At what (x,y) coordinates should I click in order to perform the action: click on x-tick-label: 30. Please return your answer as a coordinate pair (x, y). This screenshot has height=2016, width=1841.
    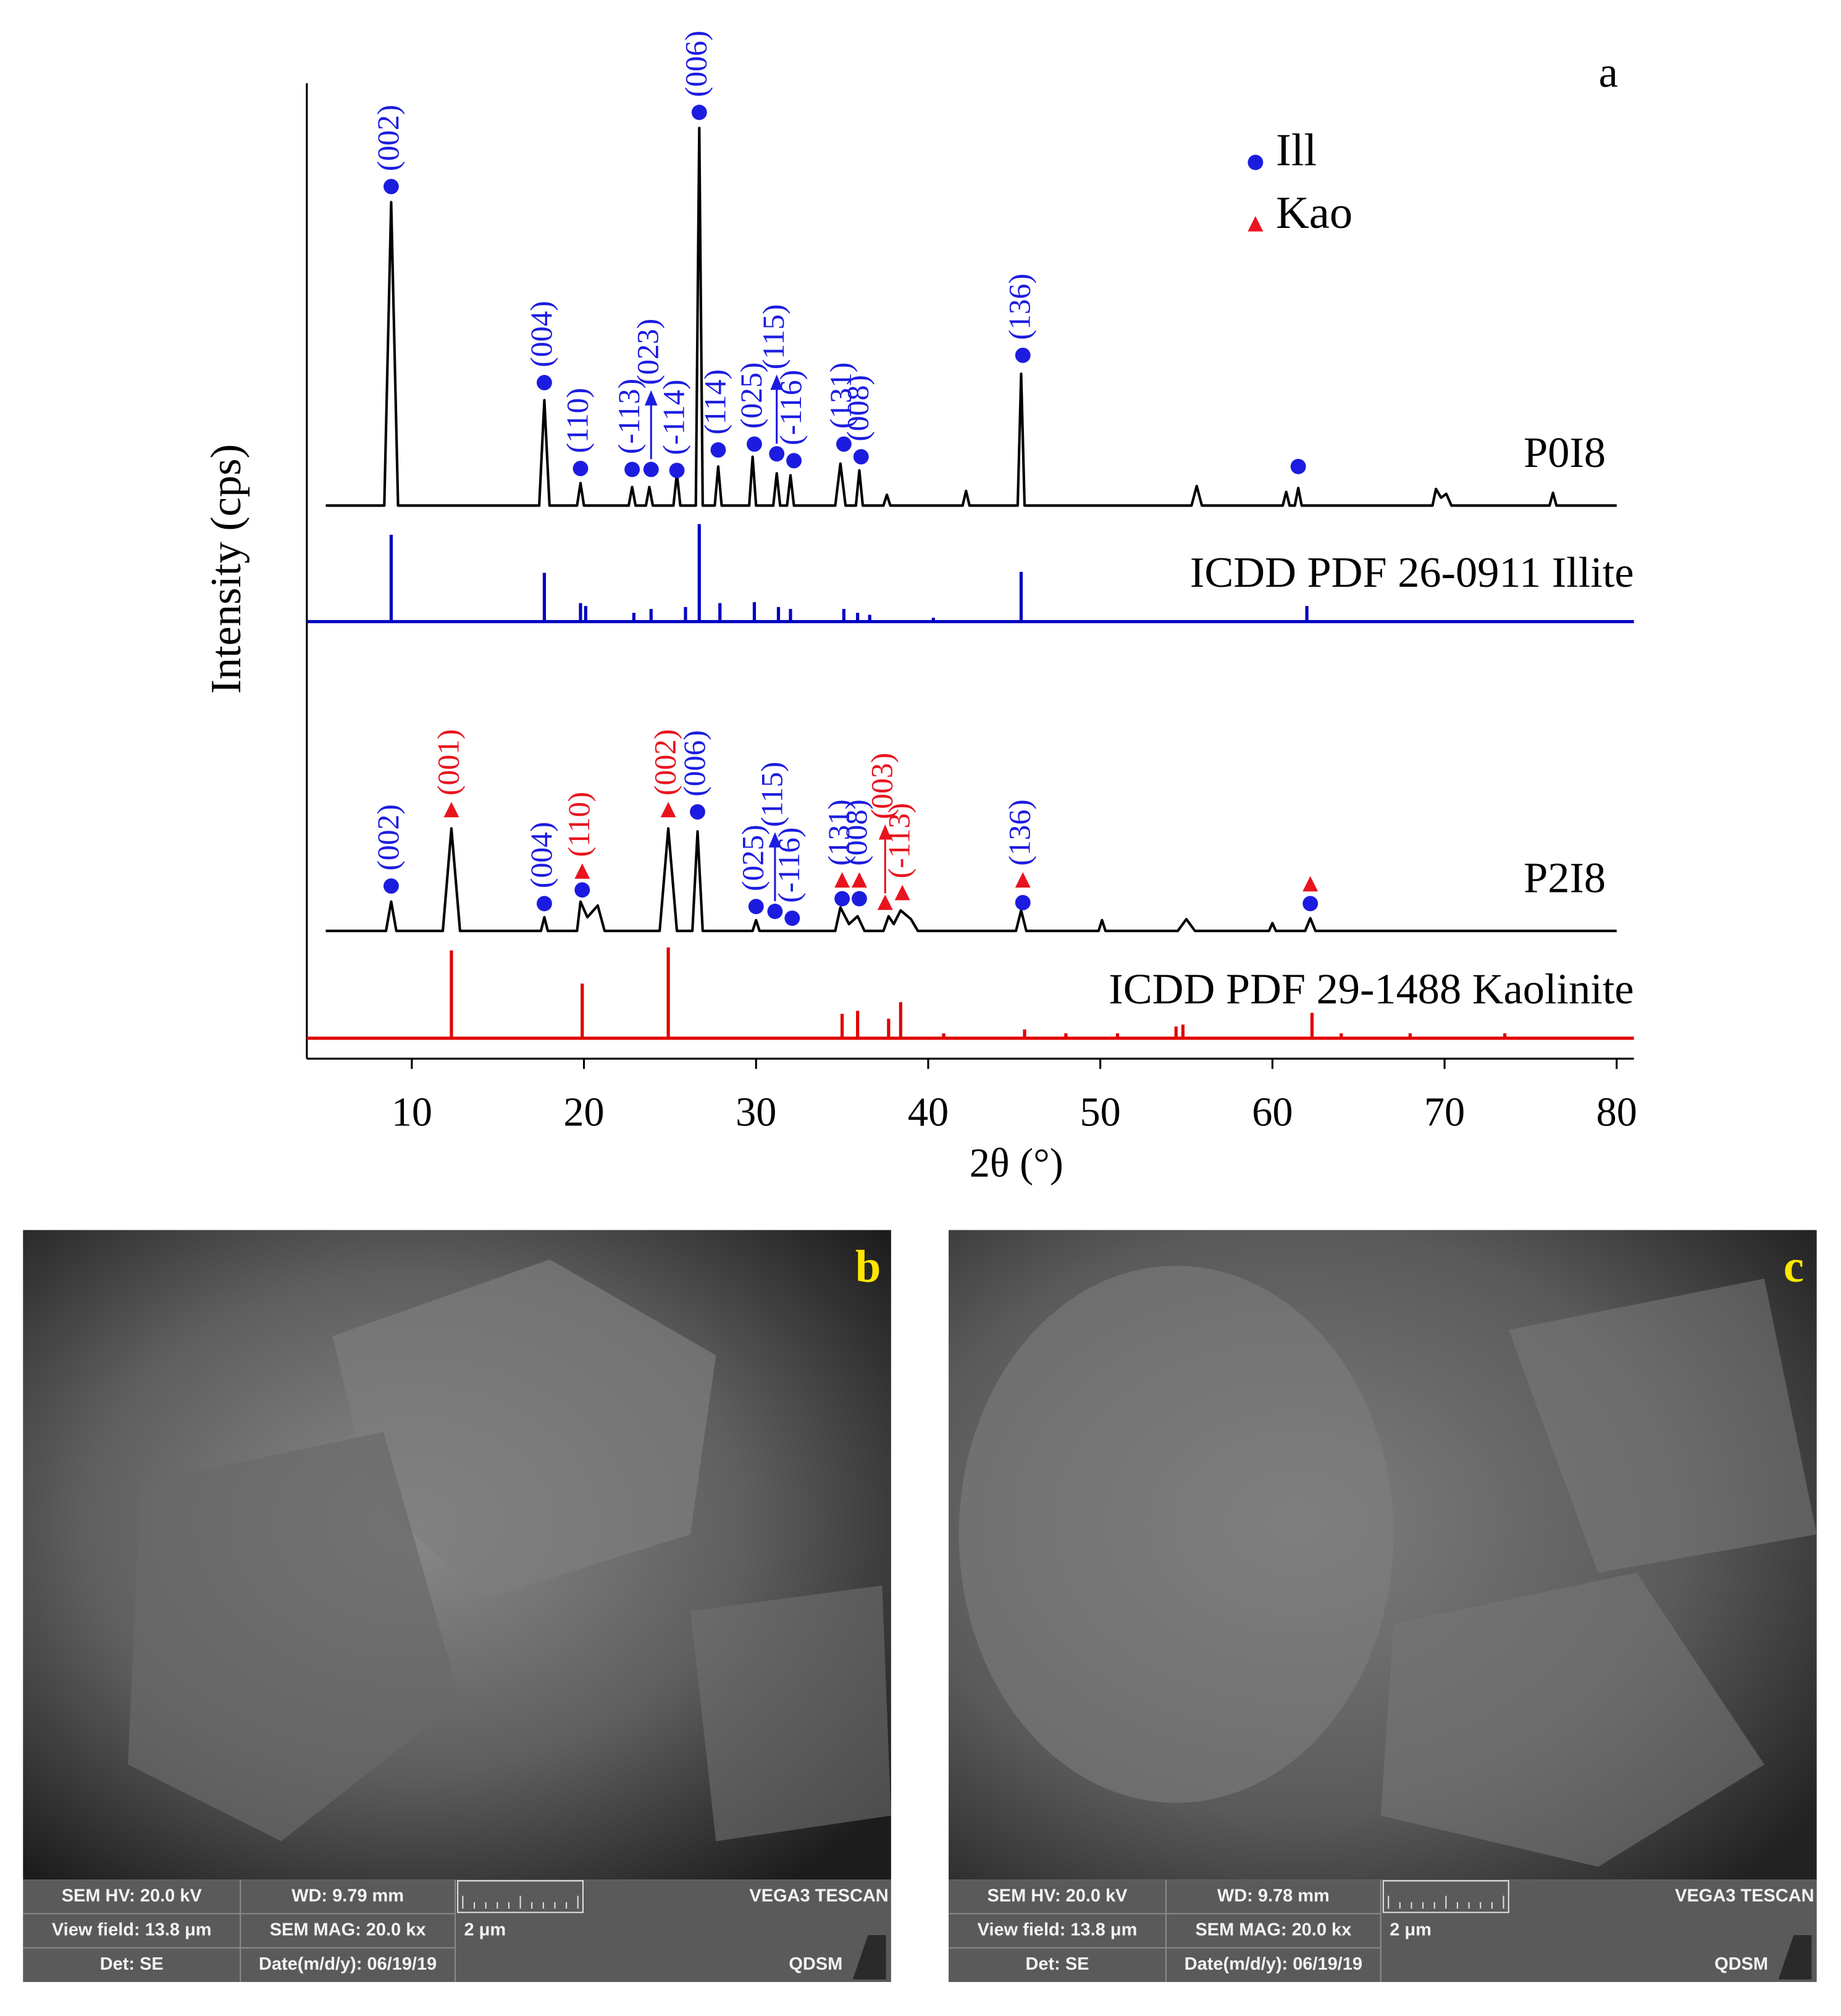
    Looking at the image, I should click on (756, 1112).